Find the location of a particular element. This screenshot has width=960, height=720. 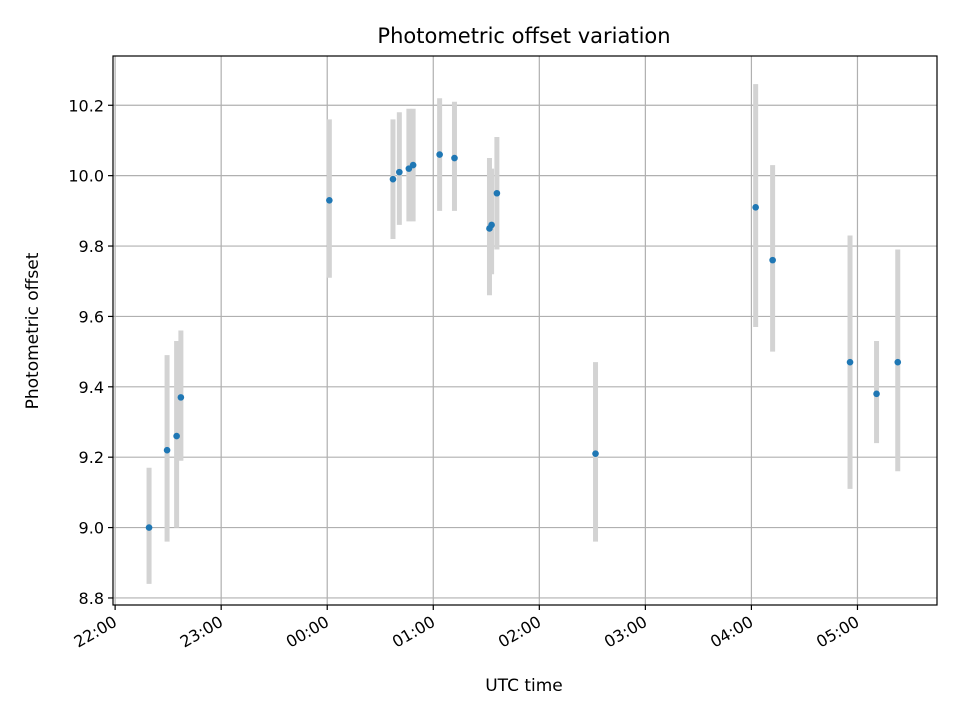

y-tick-label: 9.0 is located at coordinates (91, 528).